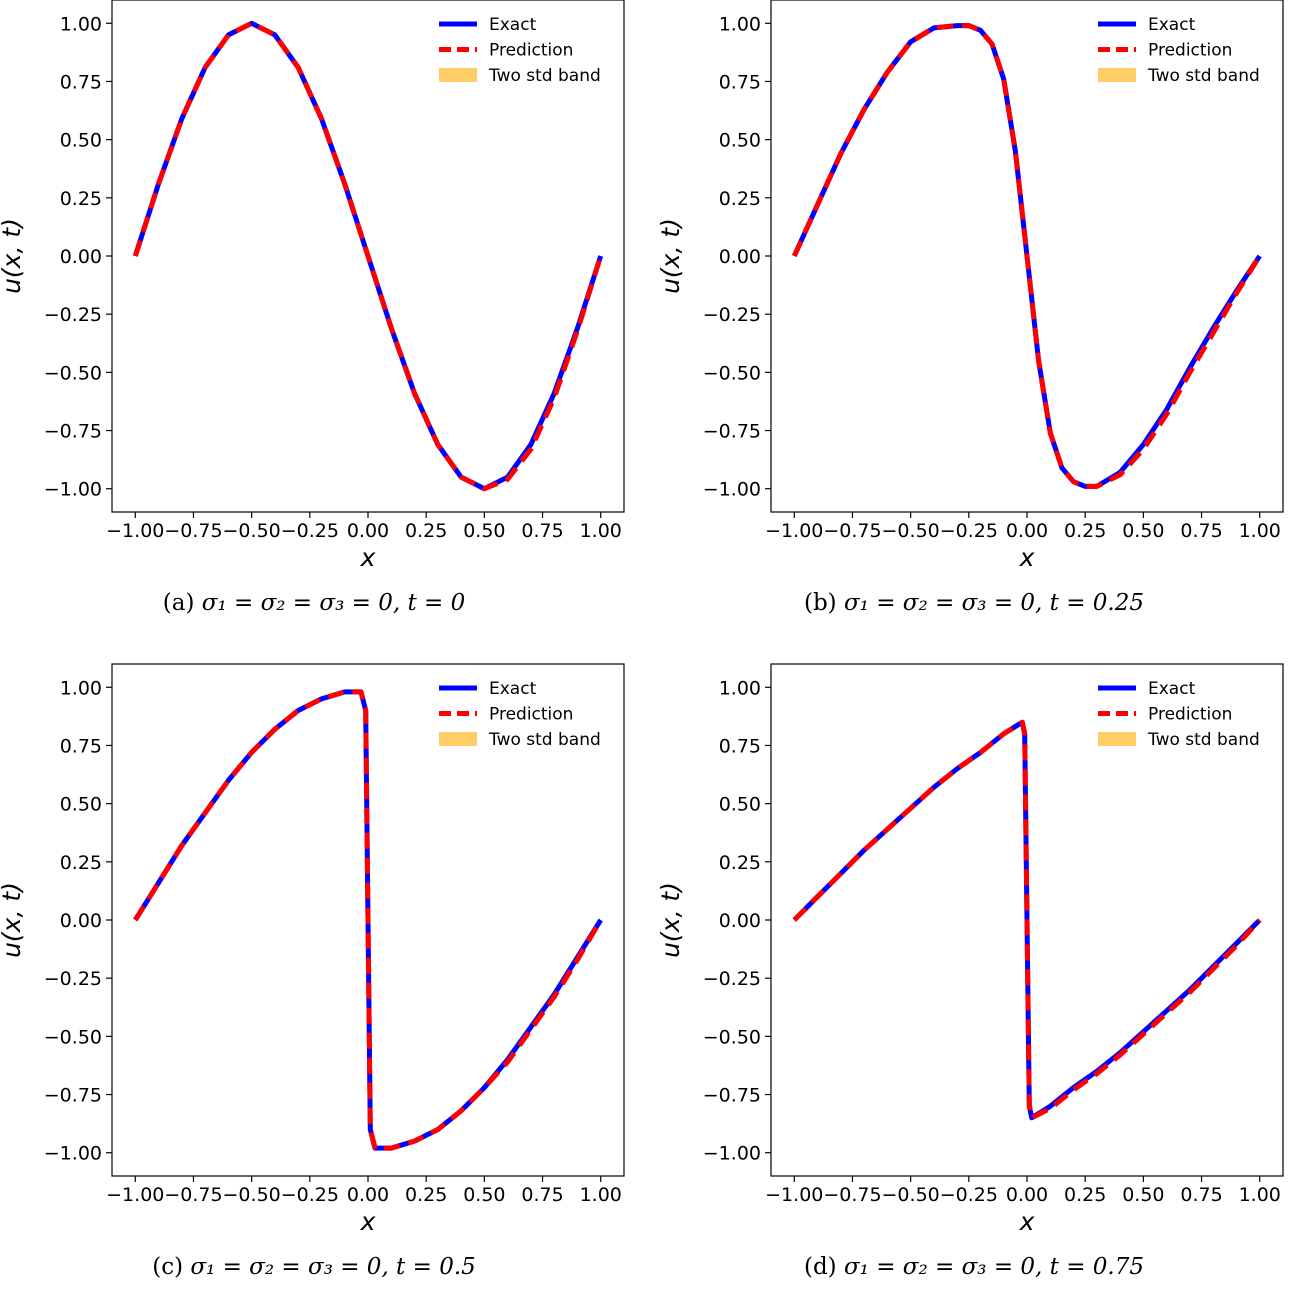  I want to click on caption-c-math: σ₁ = σ₂ = σ₃ = 0, t = 0.5, so click(333, 1267).